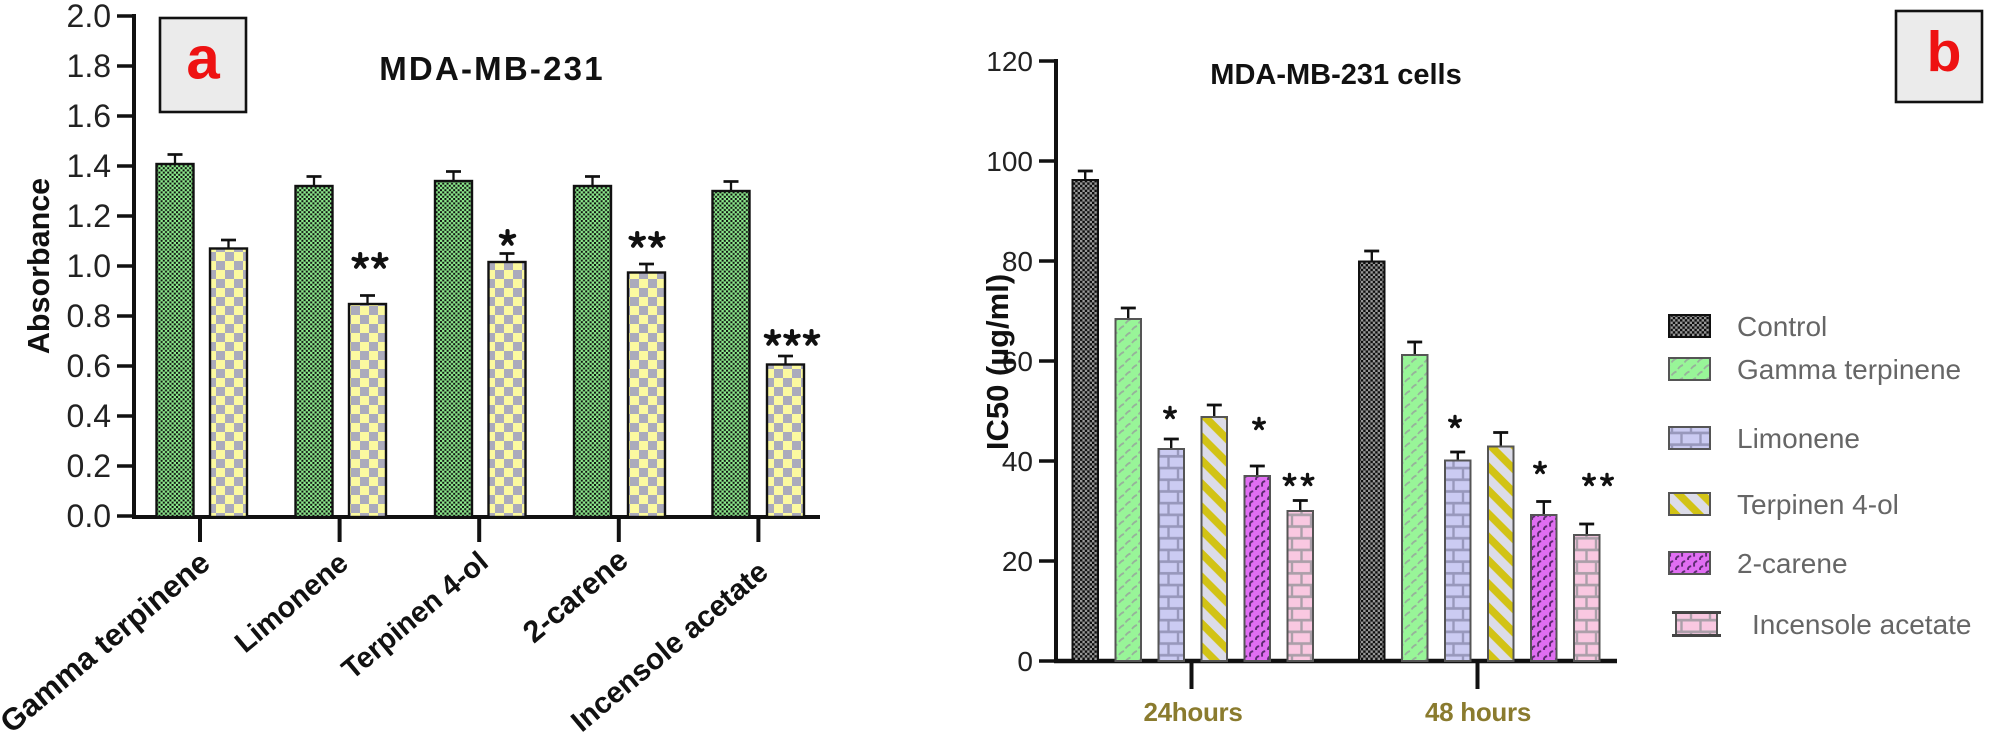  Describe the element at coordinates (89, 316) in the screenshot. I see `svg-text: 0.8` at that location.